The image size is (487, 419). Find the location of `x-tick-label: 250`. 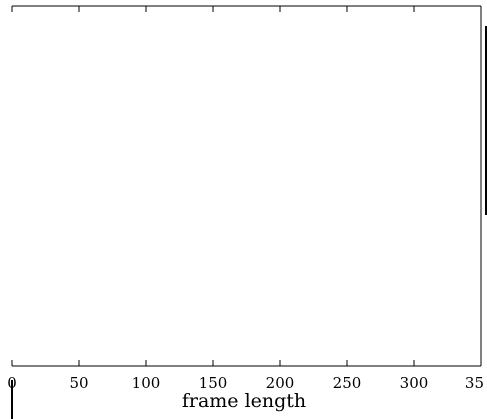

x-tick-label: 250 is located at coordinates (347, 383).